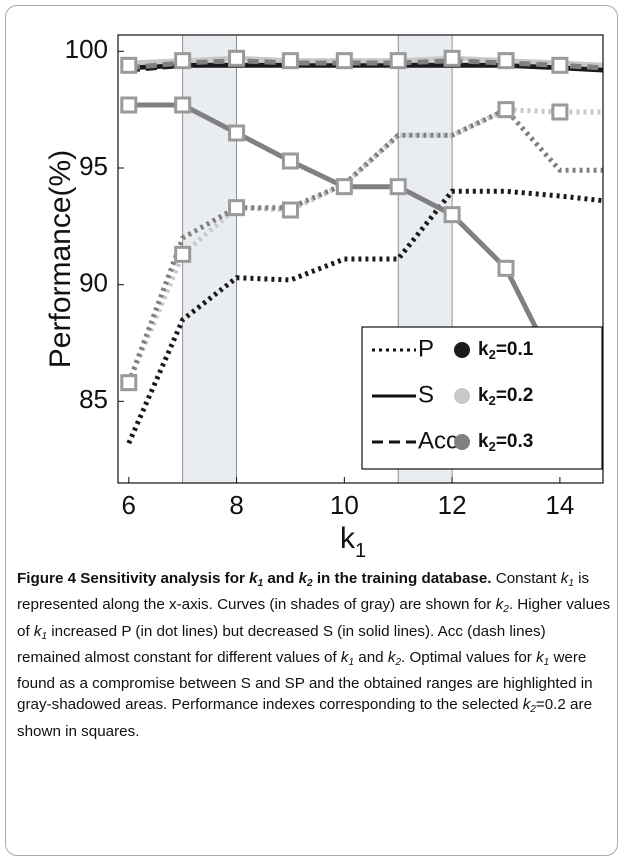 The image size is (625, 863). Describe the element at coordinates (469, 657) in the screenshot. I see `caption-text: . Optimal values for` at that location.